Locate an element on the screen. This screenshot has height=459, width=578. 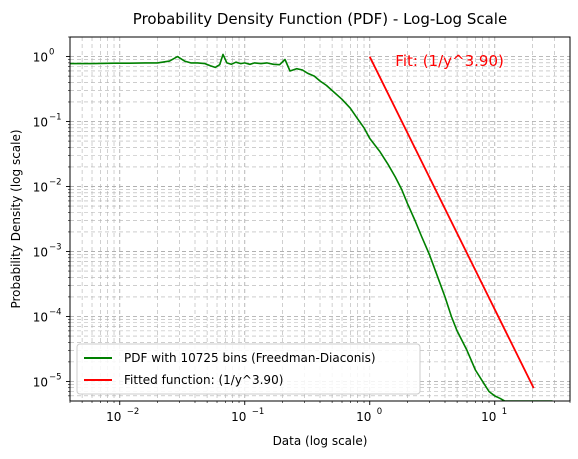
legend-box is located at coordinates (248, 369).